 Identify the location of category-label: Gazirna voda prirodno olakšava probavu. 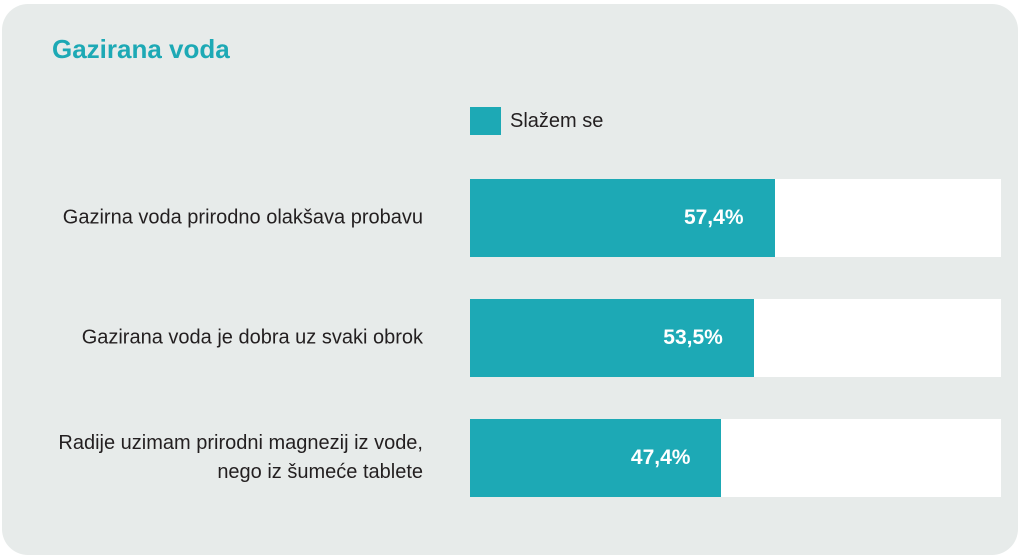
(242, 217).